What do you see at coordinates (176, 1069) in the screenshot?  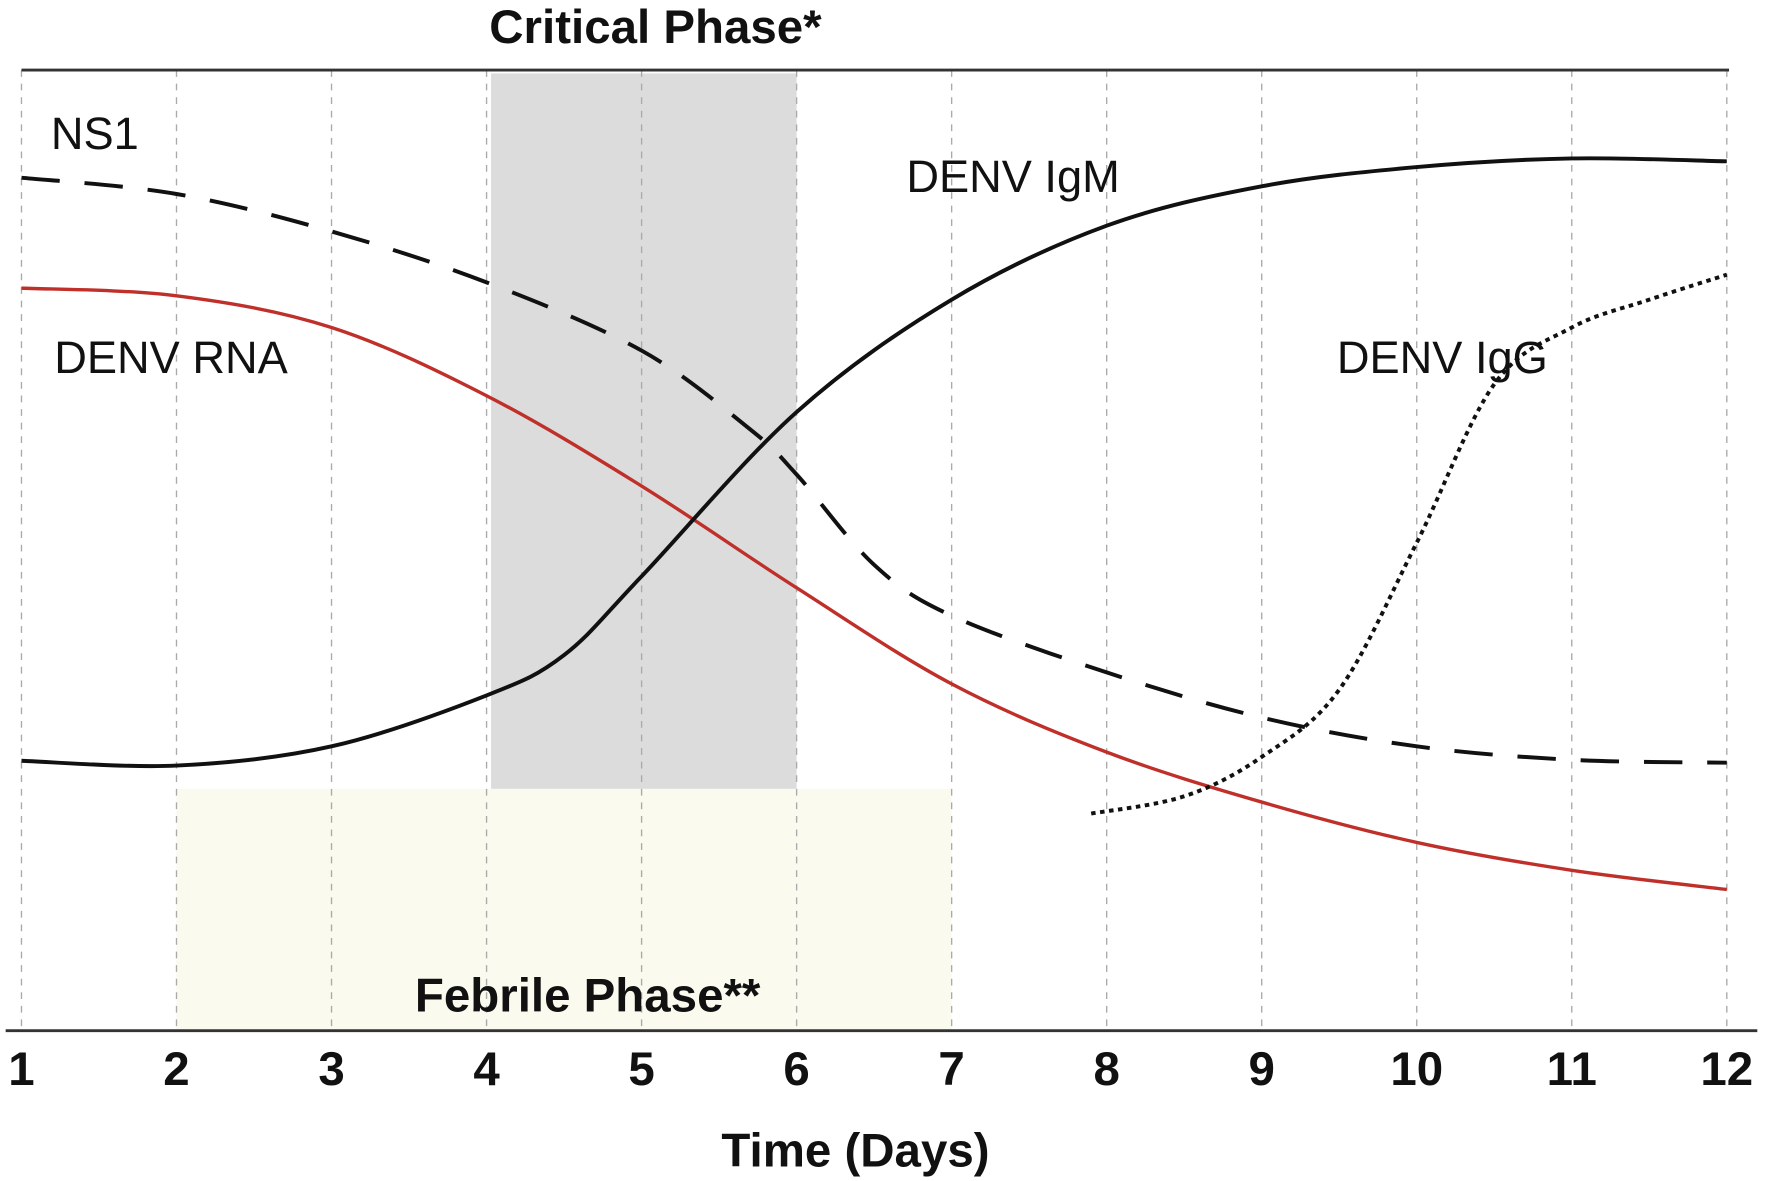 I see `x-tick-label: 2` at bounding box center [176, 1069].